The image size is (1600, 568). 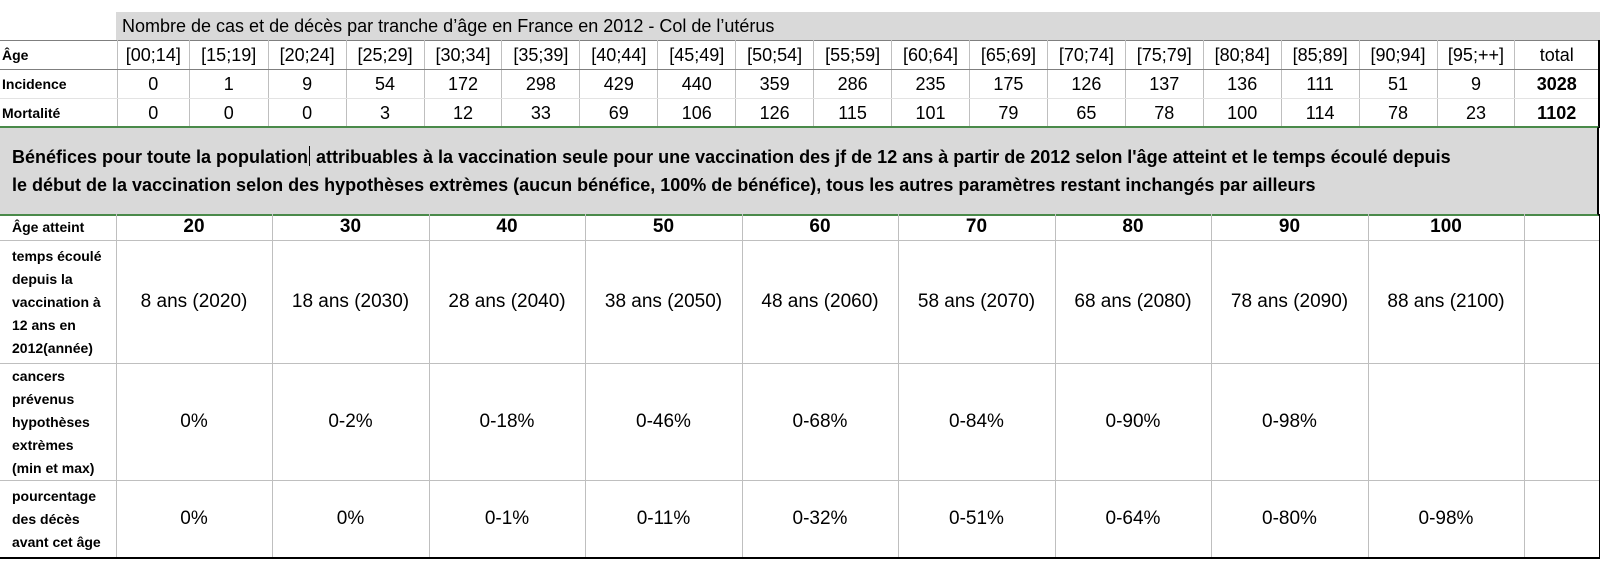 What do you see at coordinates (541, 55) in the screenshot?
I see `age-group-cell: [35;39]` at bounding box center [541, 55].